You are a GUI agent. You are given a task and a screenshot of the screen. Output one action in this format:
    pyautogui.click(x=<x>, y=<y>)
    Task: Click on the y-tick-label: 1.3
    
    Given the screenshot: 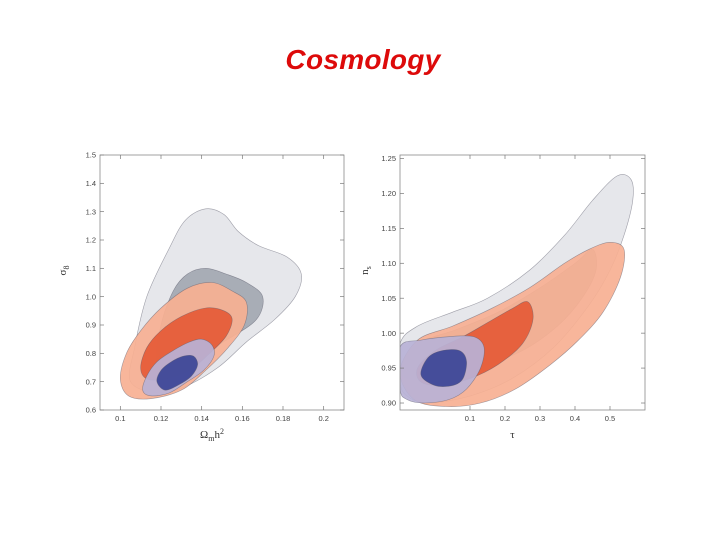 What is the action you would take?
    pyautogui.click(x=91, y=211)
    